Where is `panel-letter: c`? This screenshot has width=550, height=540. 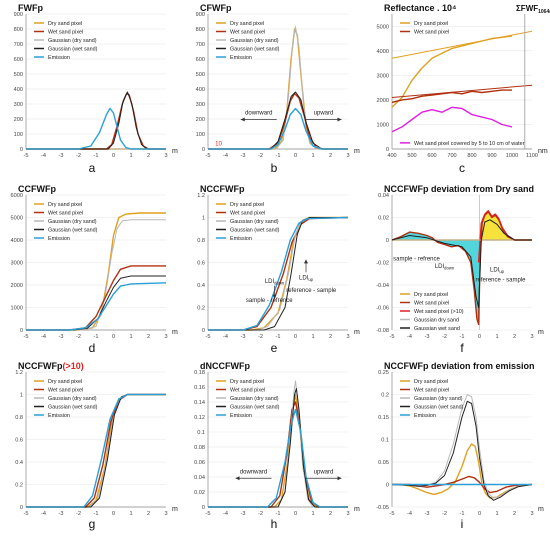 panel-letter: c is located at coordinates (462, 168).